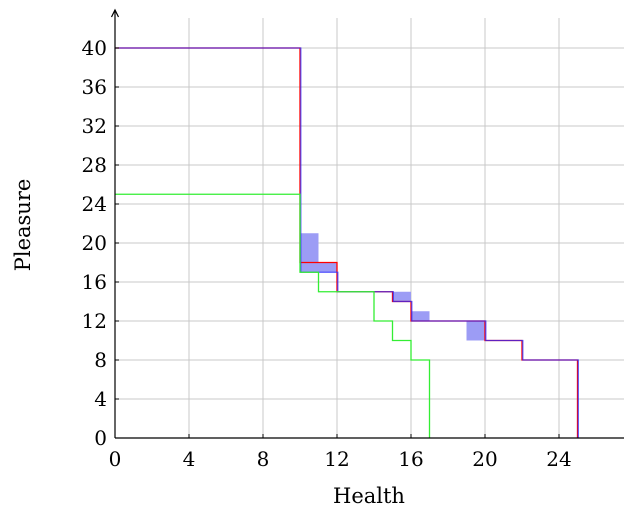  I want to click on y-tick-label: 0, so click(100, 438).